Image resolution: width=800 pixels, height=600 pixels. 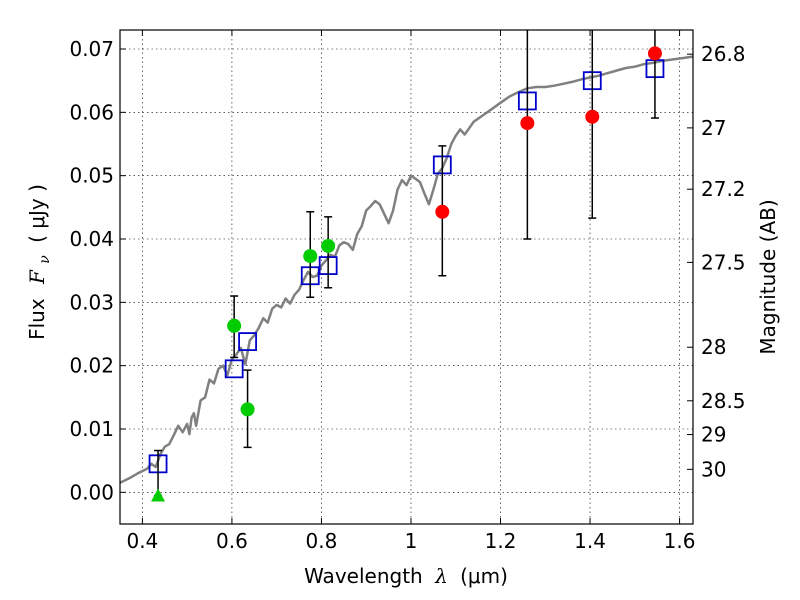 I want to click on y-axis-label: Flux F ν ( μJy ), so click(x=39, y=262).